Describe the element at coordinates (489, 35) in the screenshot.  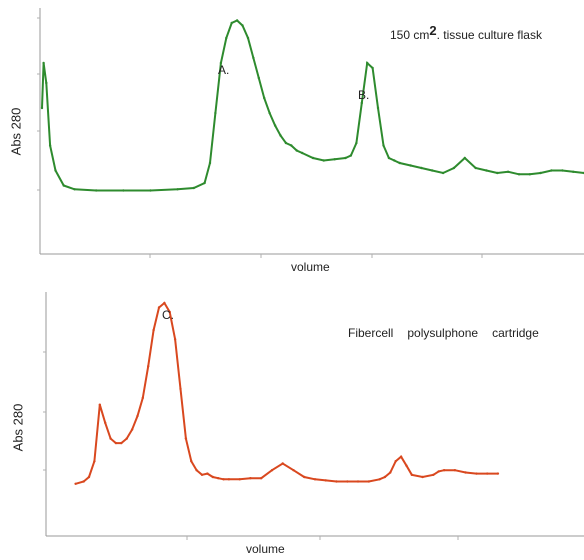
I see `title-part: . tissue culture flask` at that location.